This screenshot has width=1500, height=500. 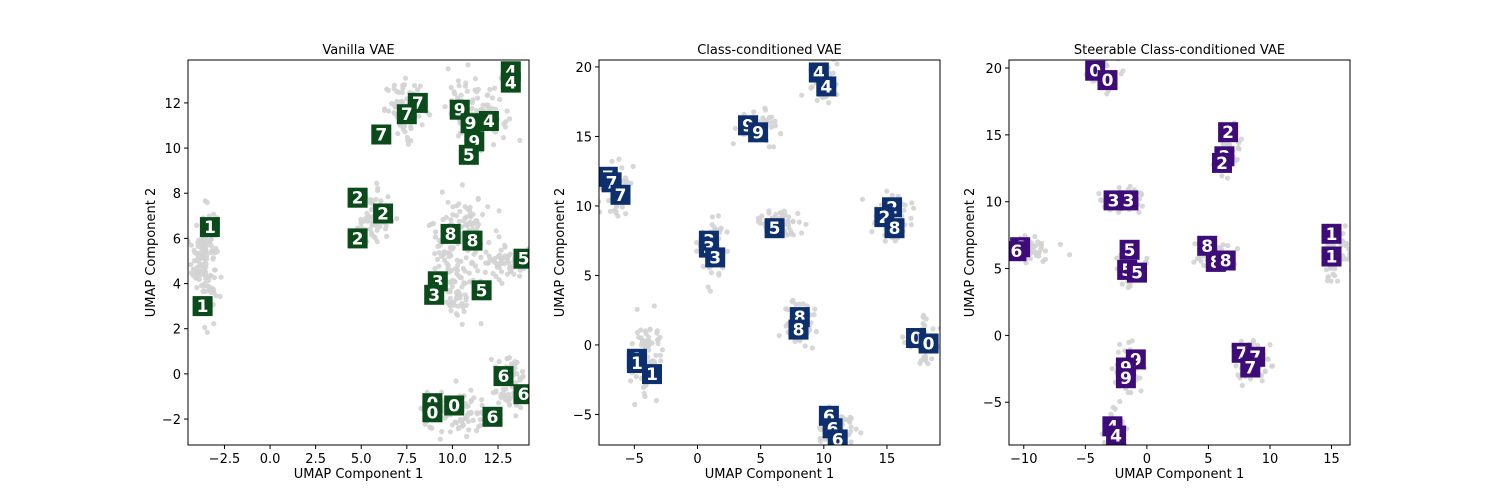 What do you see at coordinates (637, 364) in the screenshot?
I see `thumbnail-digit: 1` at bounding box center [637, 364].